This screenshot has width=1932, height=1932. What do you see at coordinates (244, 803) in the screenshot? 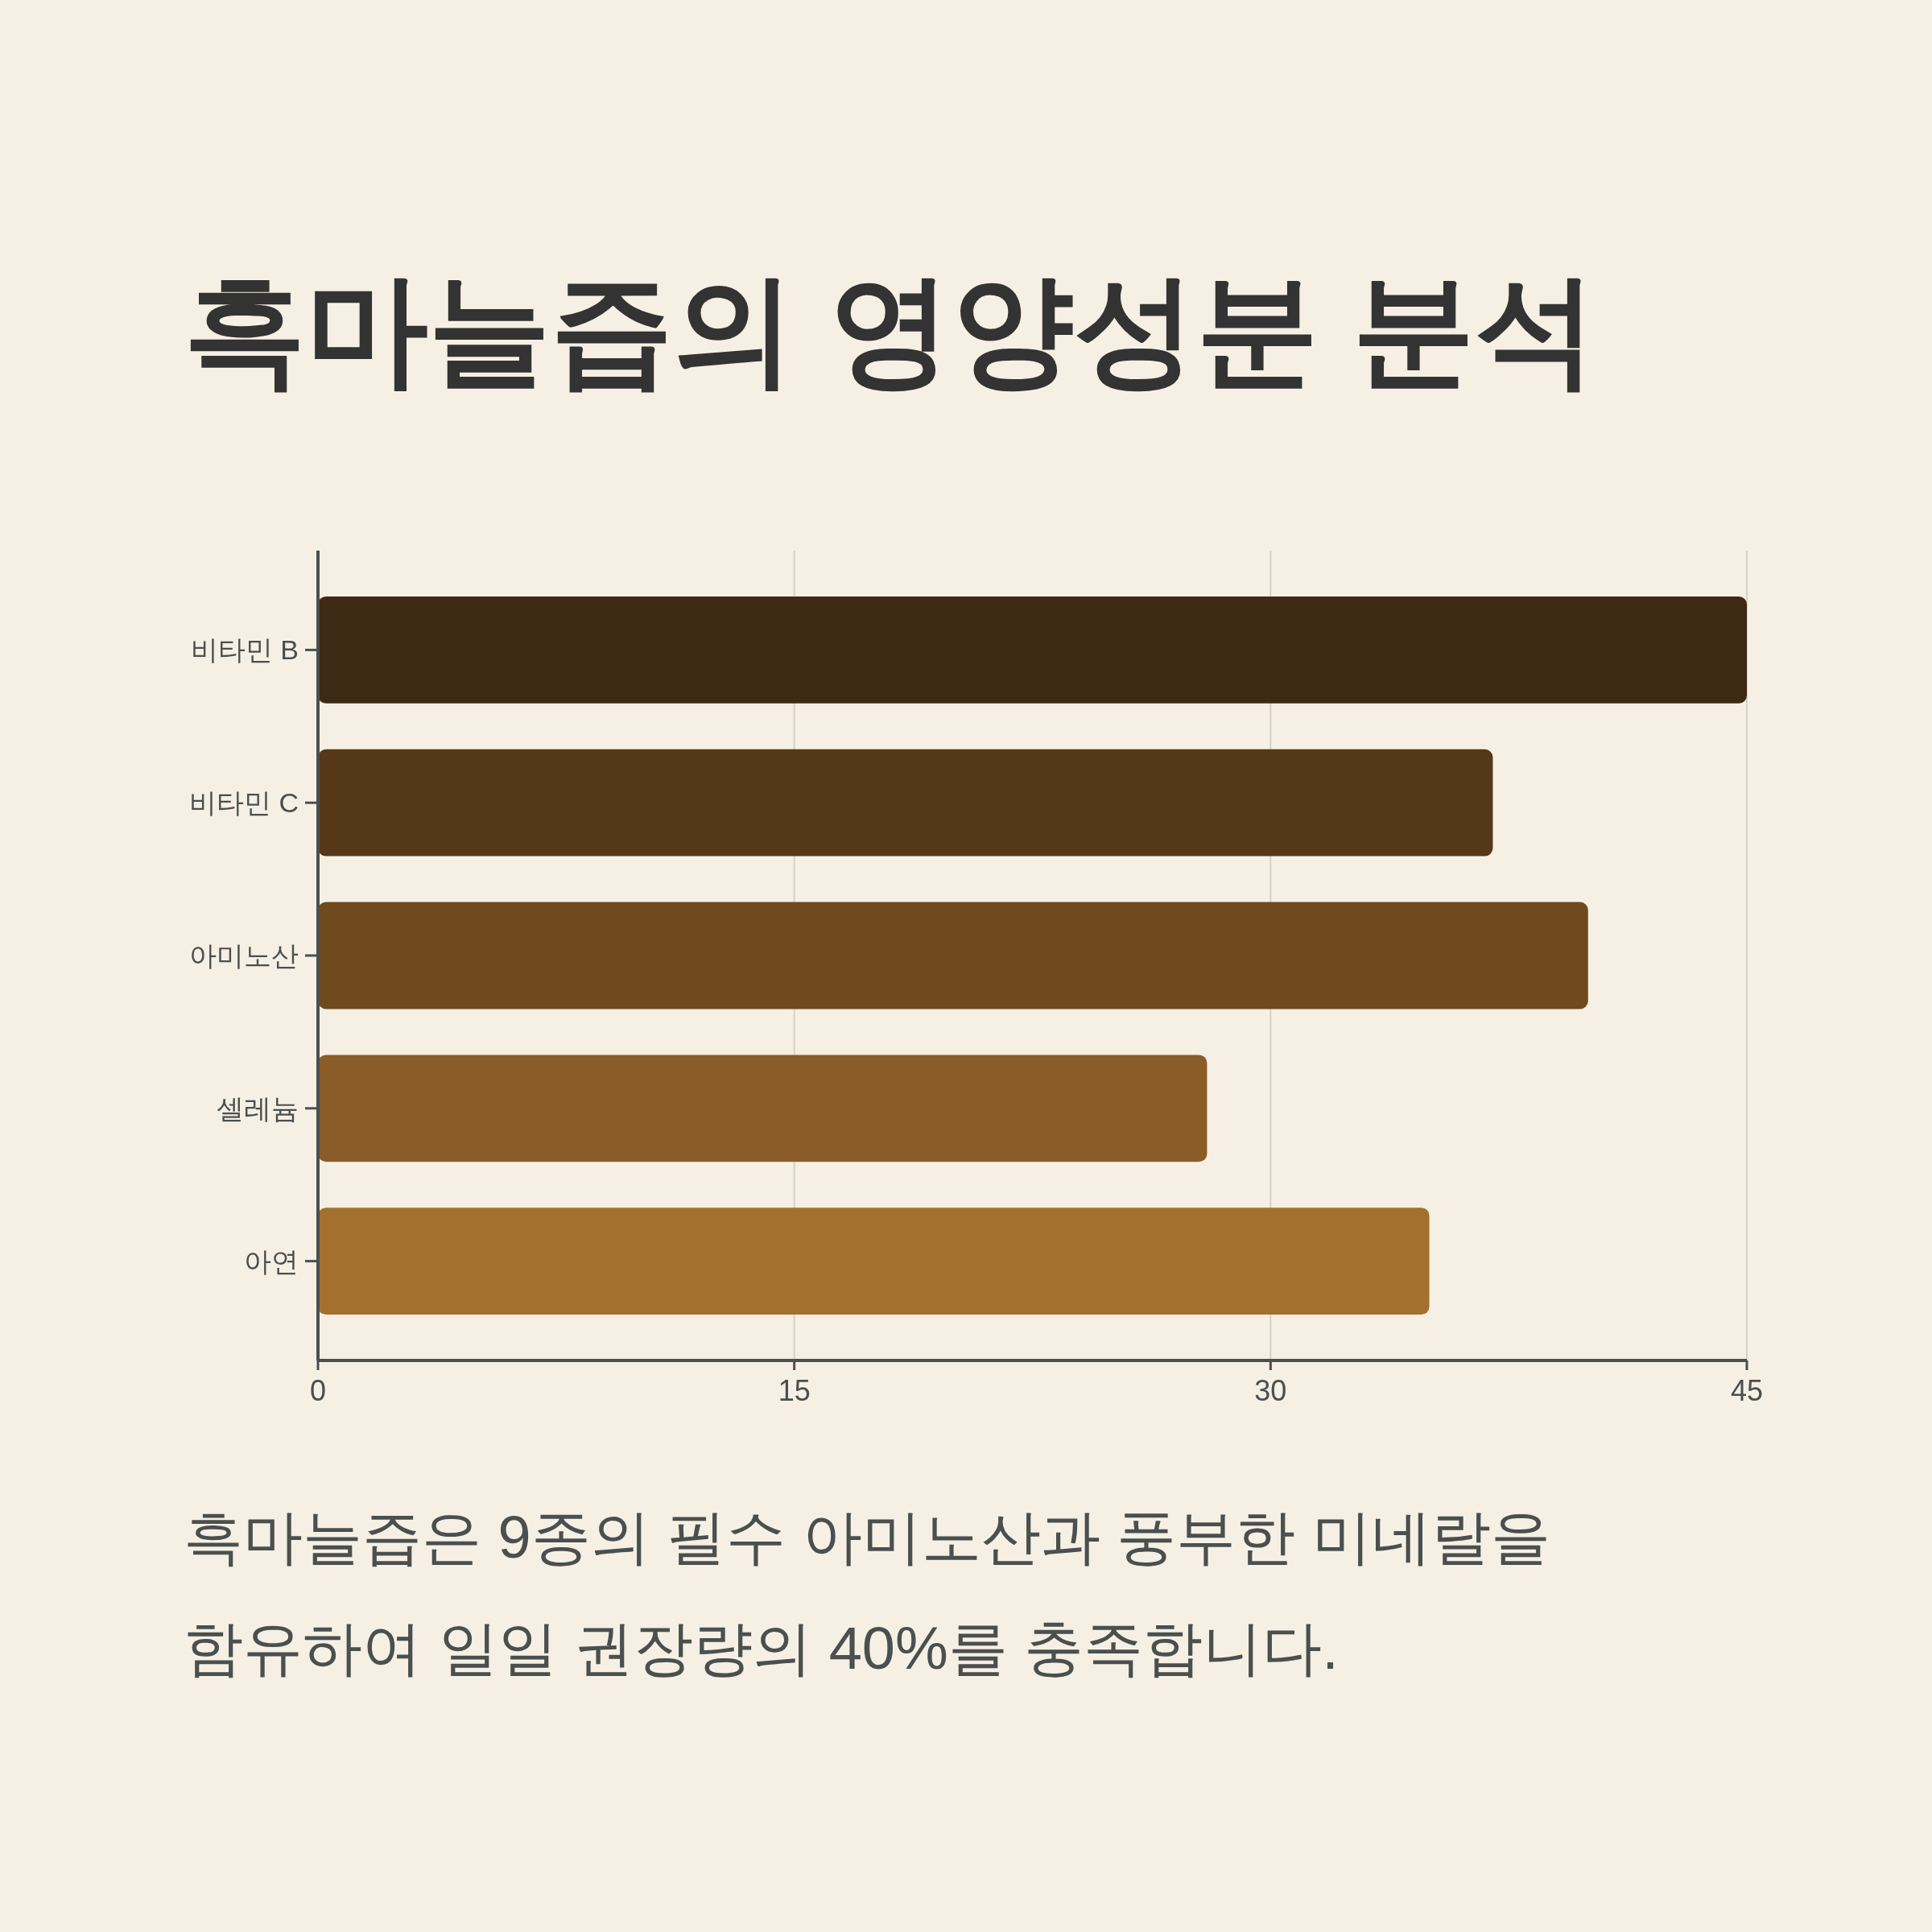
I see `y-tick-label: 비타민 C` at bounding box center [244, 803].